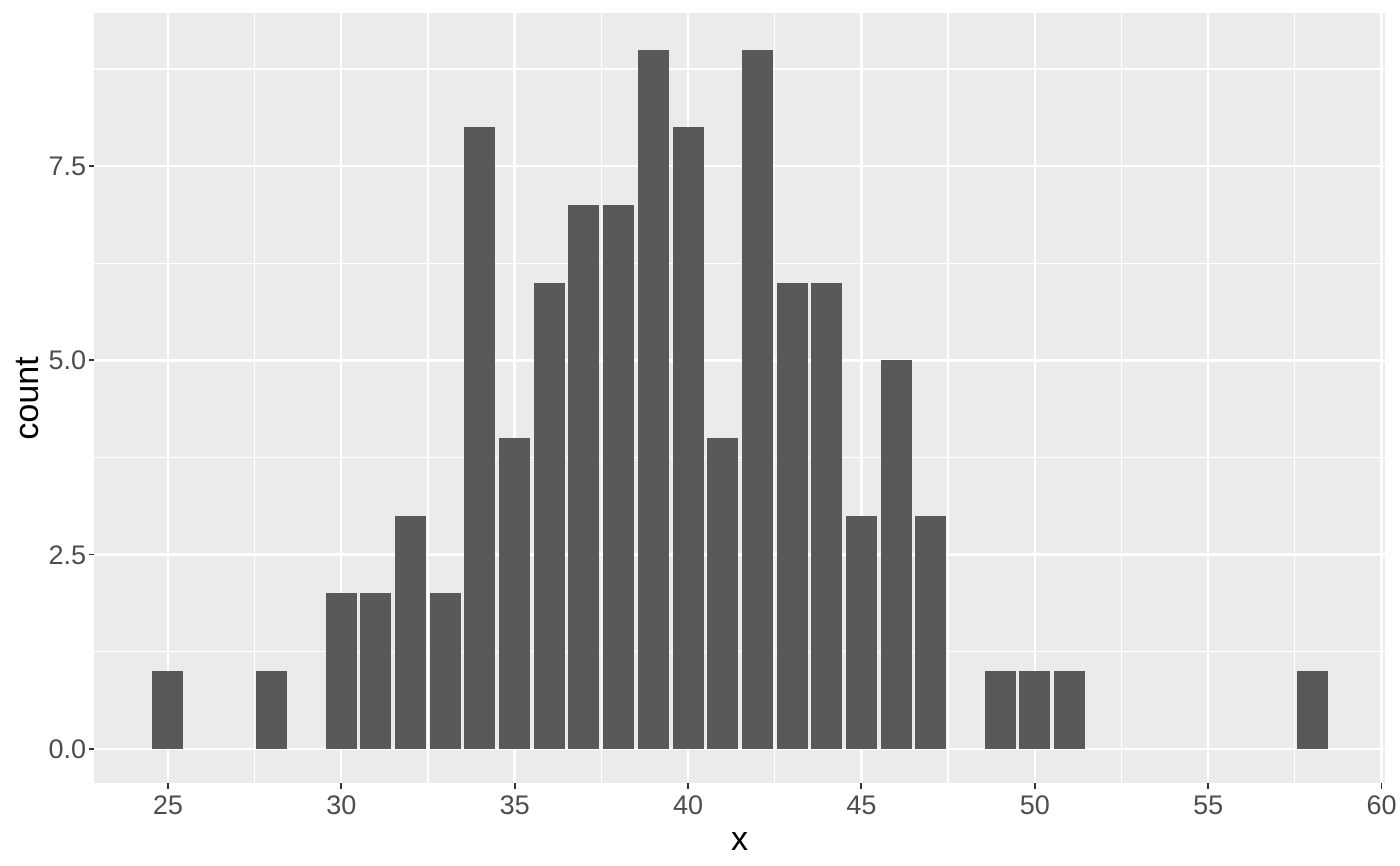 The width and height of the screenshot is (1400, 866). I want to click on x-tick-label: 50, so click(1034, 805).